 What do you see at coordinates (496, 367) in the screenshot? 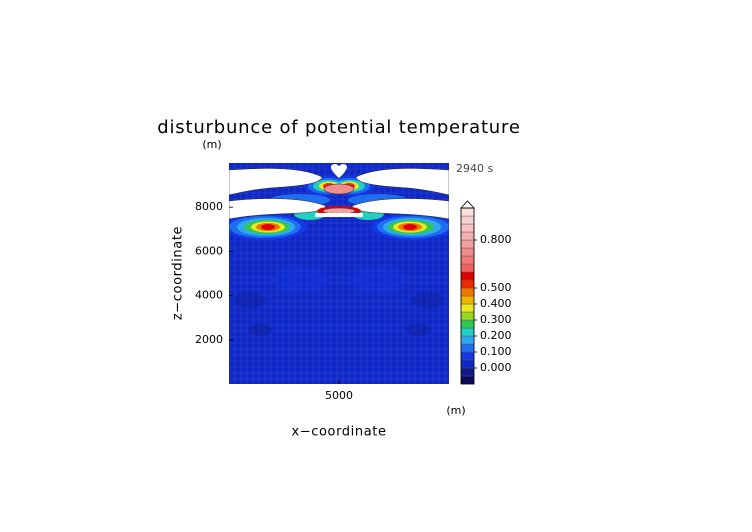
I see `colorbar-tick-label: 0.000` at bounding box center [496, 367].